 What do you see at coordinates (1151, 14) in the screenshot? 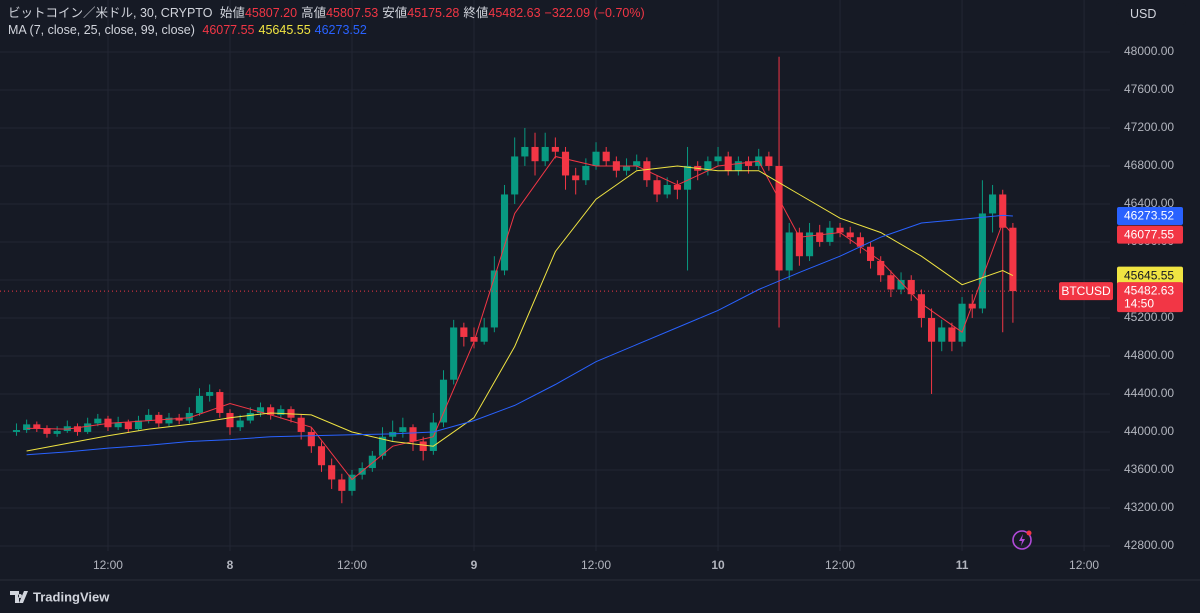
I see `currency-button: USD` at bounding box center [1151, 14].